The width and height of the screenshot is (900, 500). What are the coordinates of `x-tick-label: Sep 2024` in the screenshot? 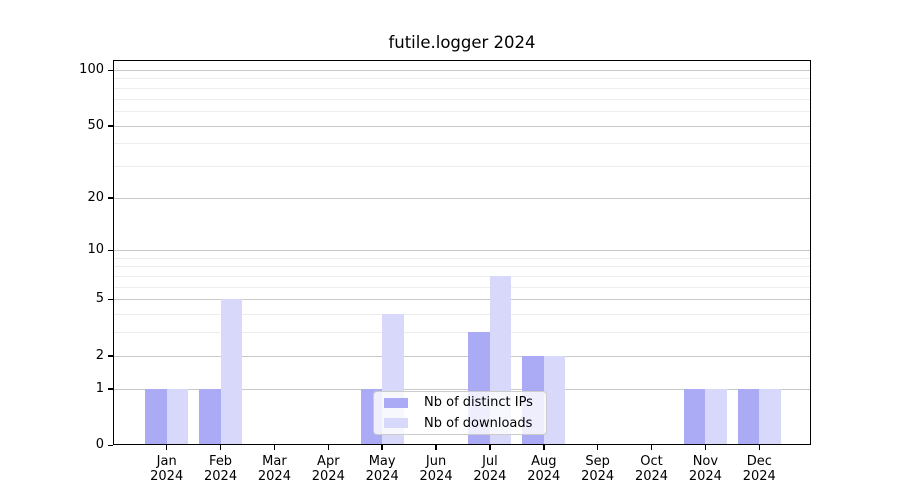 It's located at (598, 469).